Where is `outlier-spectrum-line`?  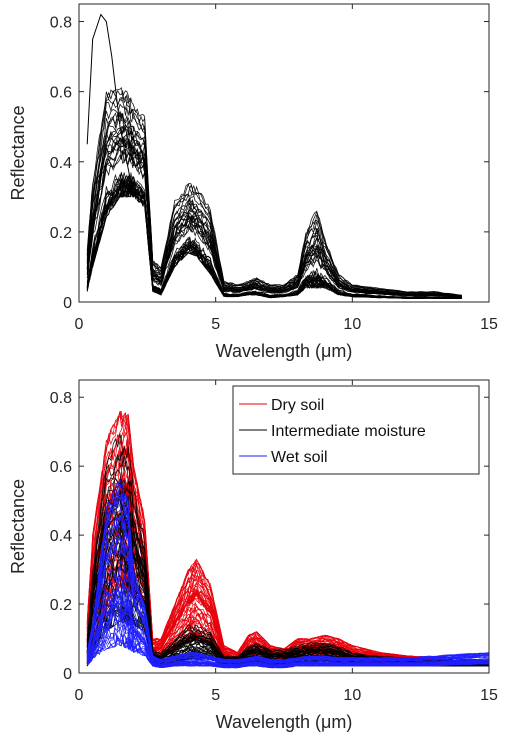 outlier-spectrum-line is located at coordinates (110, 105).